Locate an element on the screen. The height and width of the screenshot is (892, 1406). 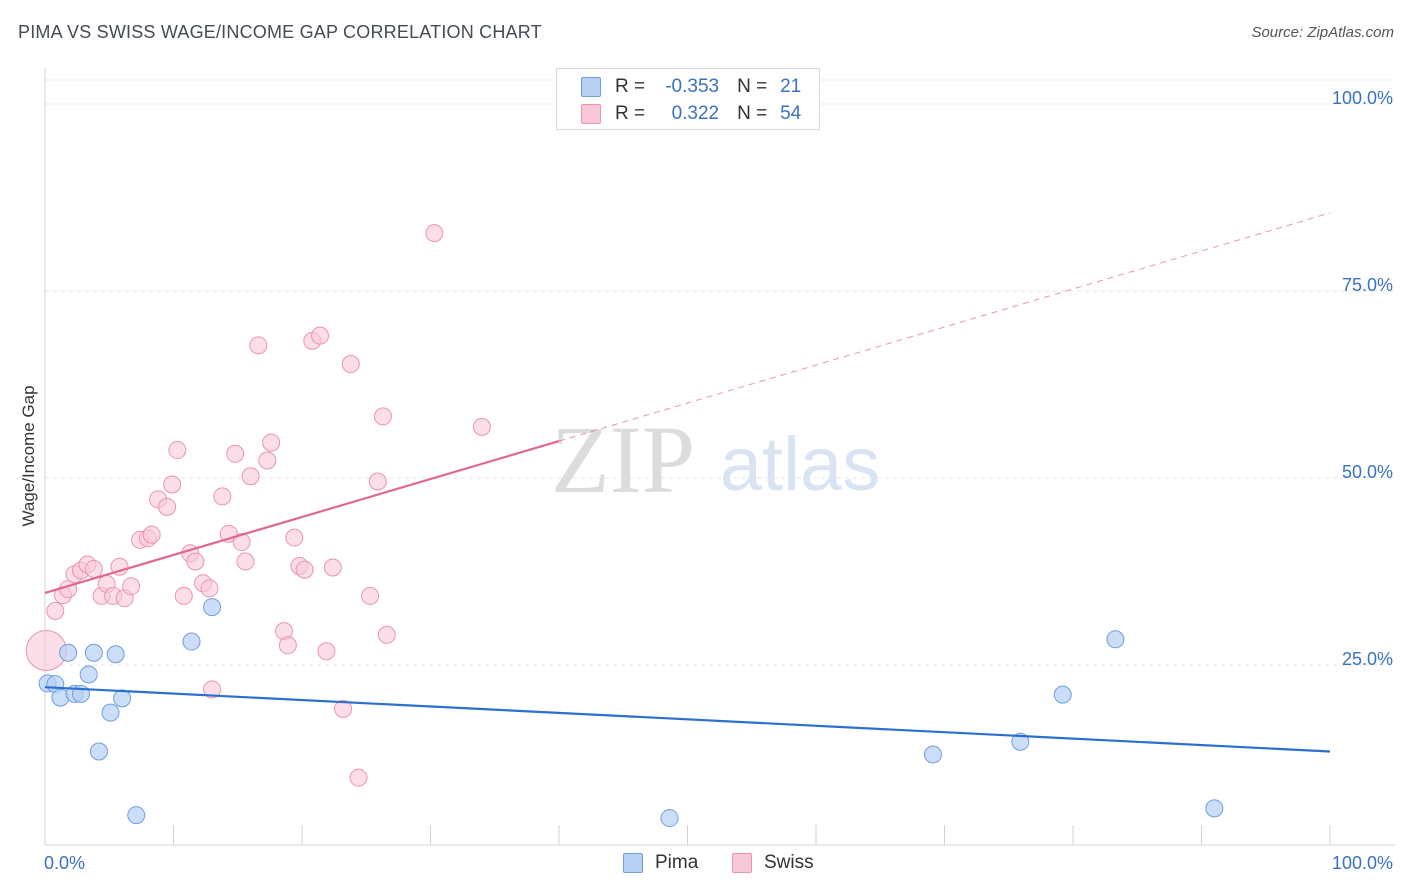
y-tick-label: 75.0% is located at coordinates (1367, 285).